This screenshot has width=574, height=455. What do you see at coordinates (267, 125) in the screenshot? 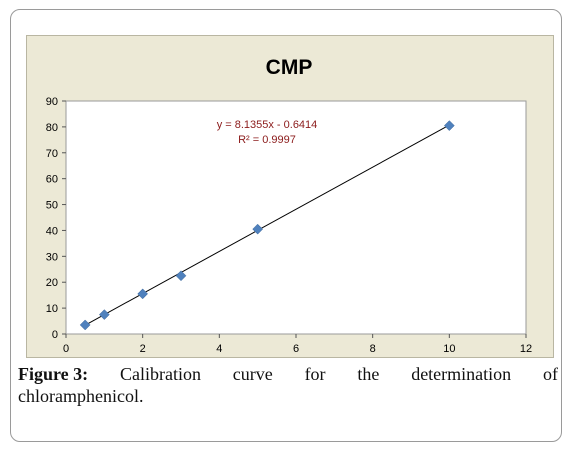
I see `trendline-equation: y = 8.1355x - 0.6414` at bounding box center [267, 125].